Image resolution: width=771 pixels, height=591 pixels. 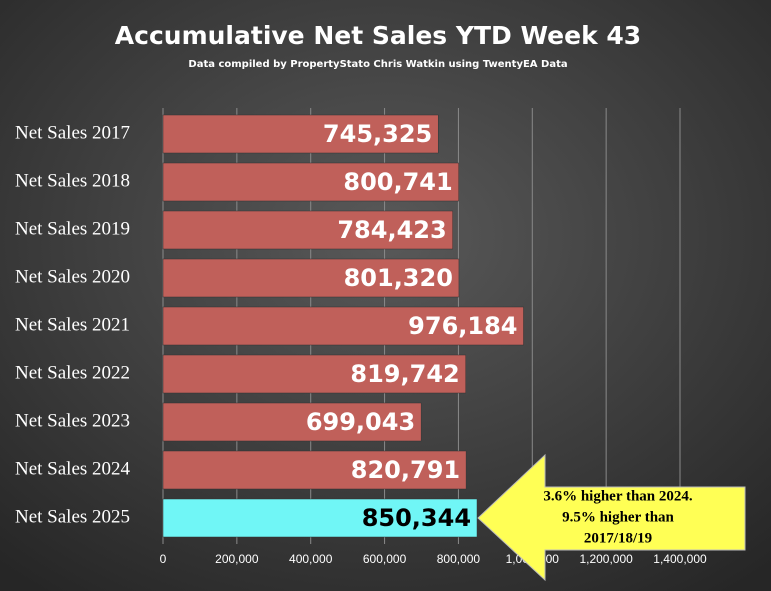 What do you see at coordinates (72, 372) in the screenshot?
I see `category-label: Net Sales 2022` at bounding box center [72, 372].